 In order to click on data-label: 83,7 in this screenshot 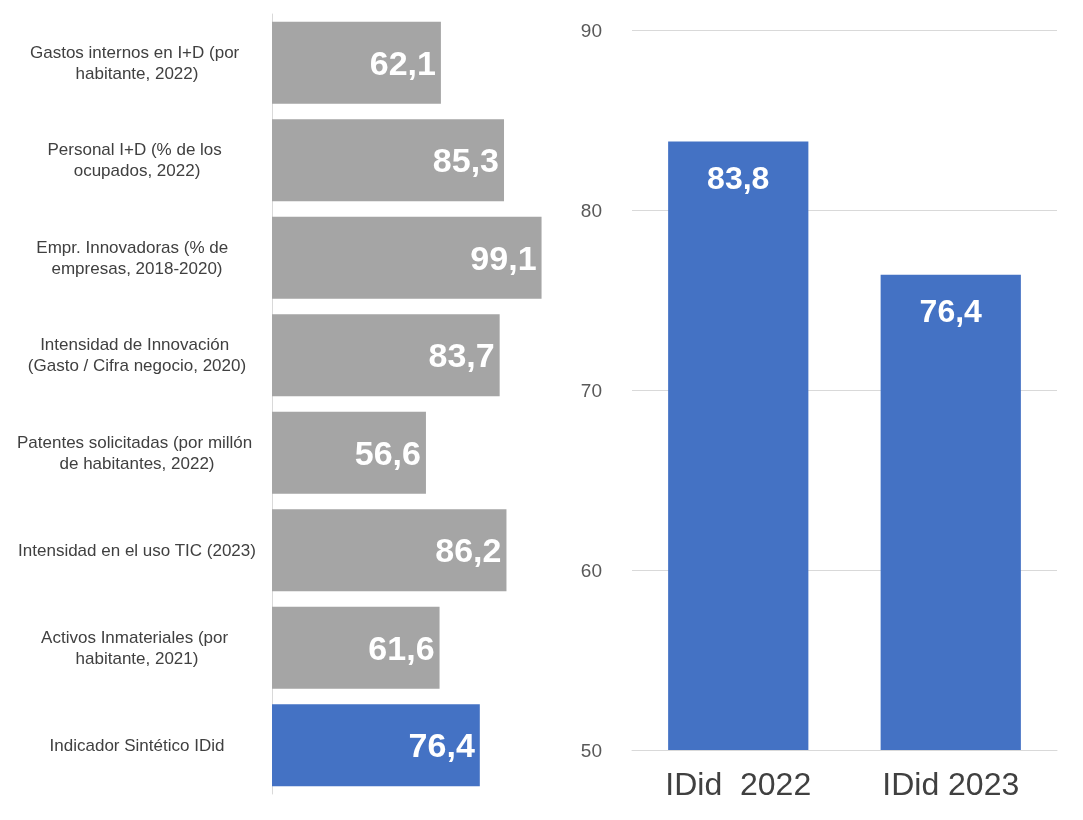, I will do `click(461, 355)`.